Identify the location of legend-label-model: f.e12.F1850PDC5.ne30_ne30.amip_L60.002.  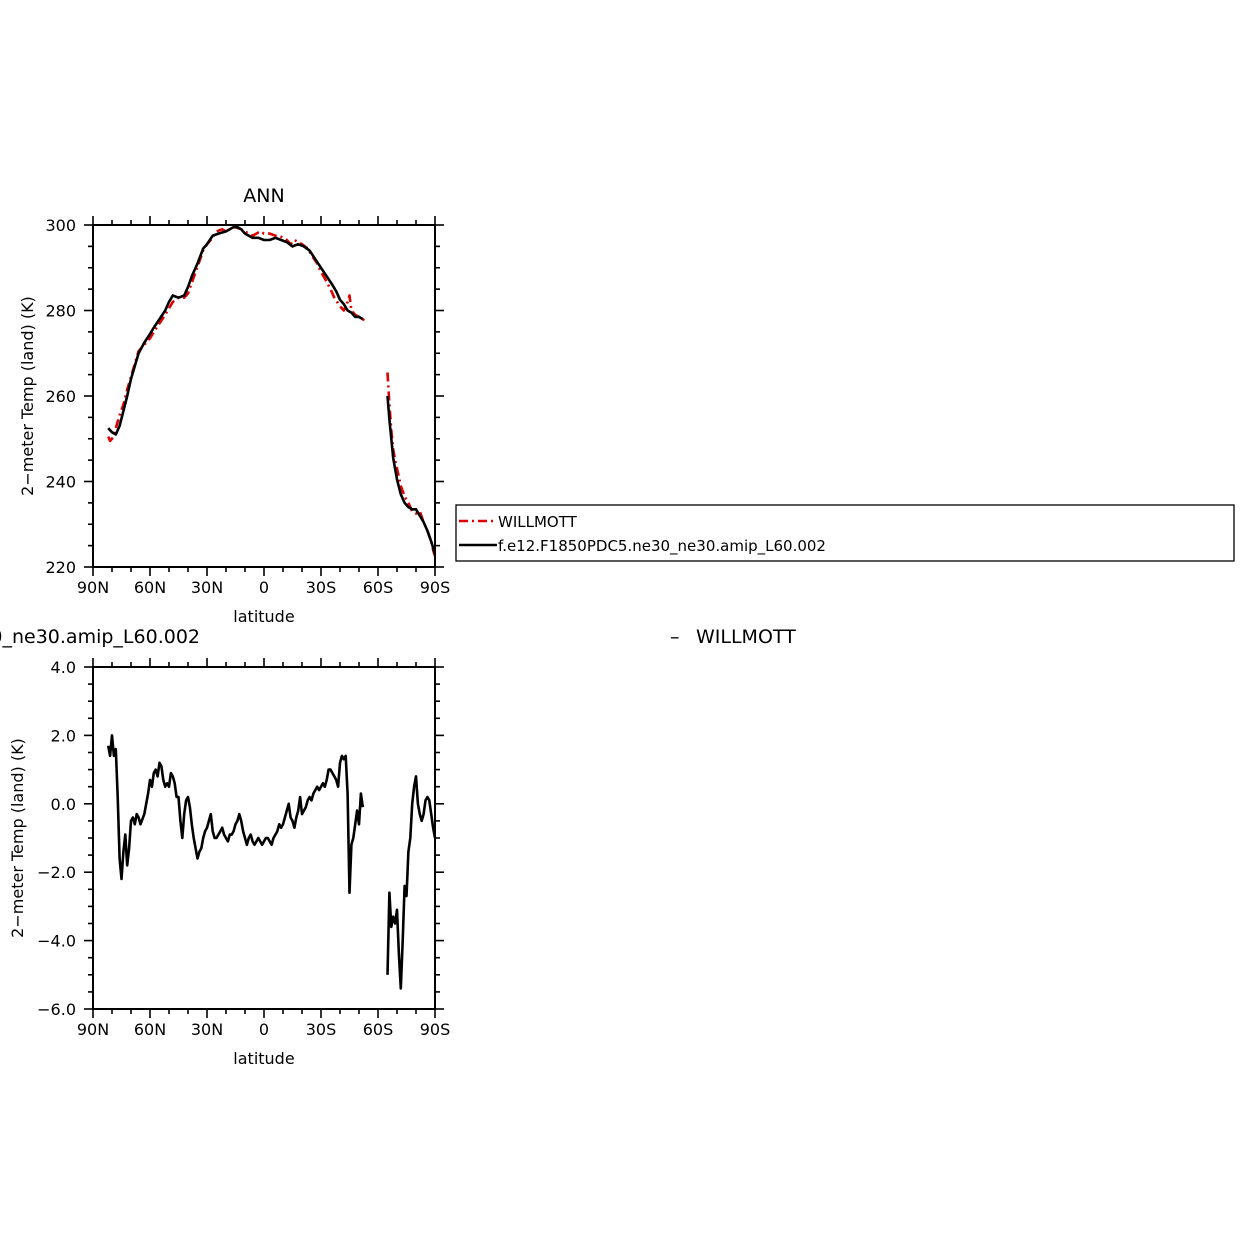
(662, 546).